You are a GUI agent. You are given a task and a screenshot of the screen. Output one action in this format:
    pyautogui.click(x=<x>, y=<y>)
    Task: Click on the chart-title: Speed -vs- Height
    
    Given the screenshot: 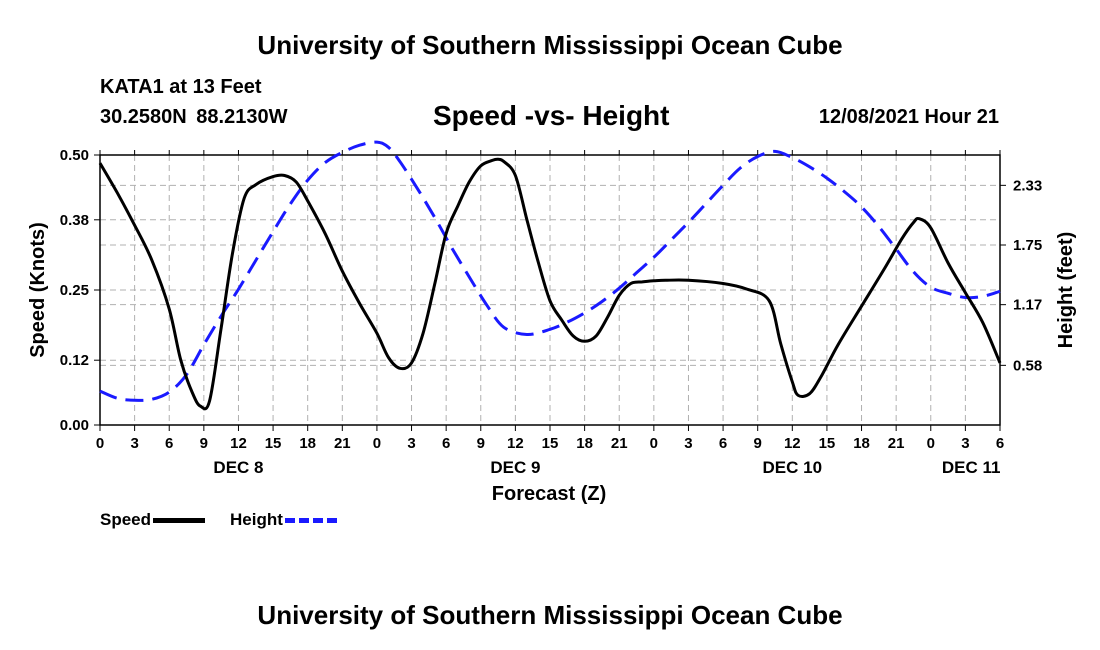 What is the action you would take?
    pyautogui.click(x=551, y=115)
    